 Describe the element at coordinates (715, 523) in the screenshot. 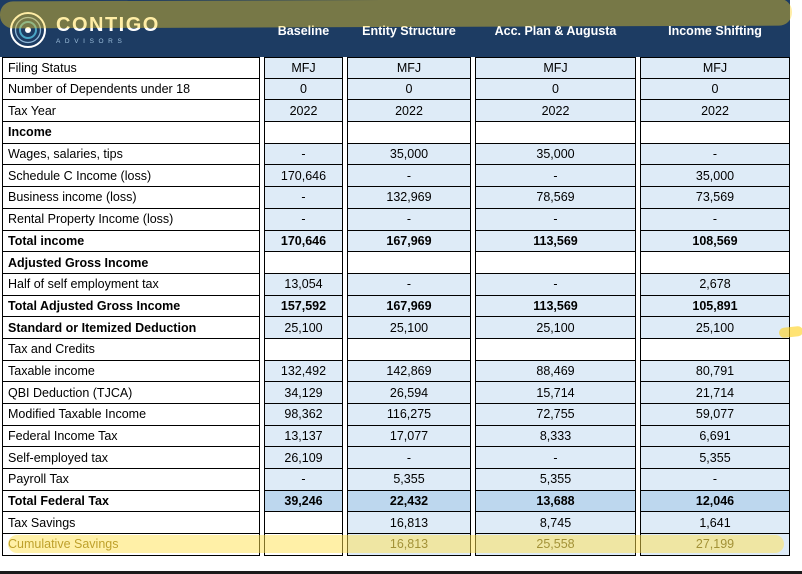

I see `cell-value: 1,641` at that location.